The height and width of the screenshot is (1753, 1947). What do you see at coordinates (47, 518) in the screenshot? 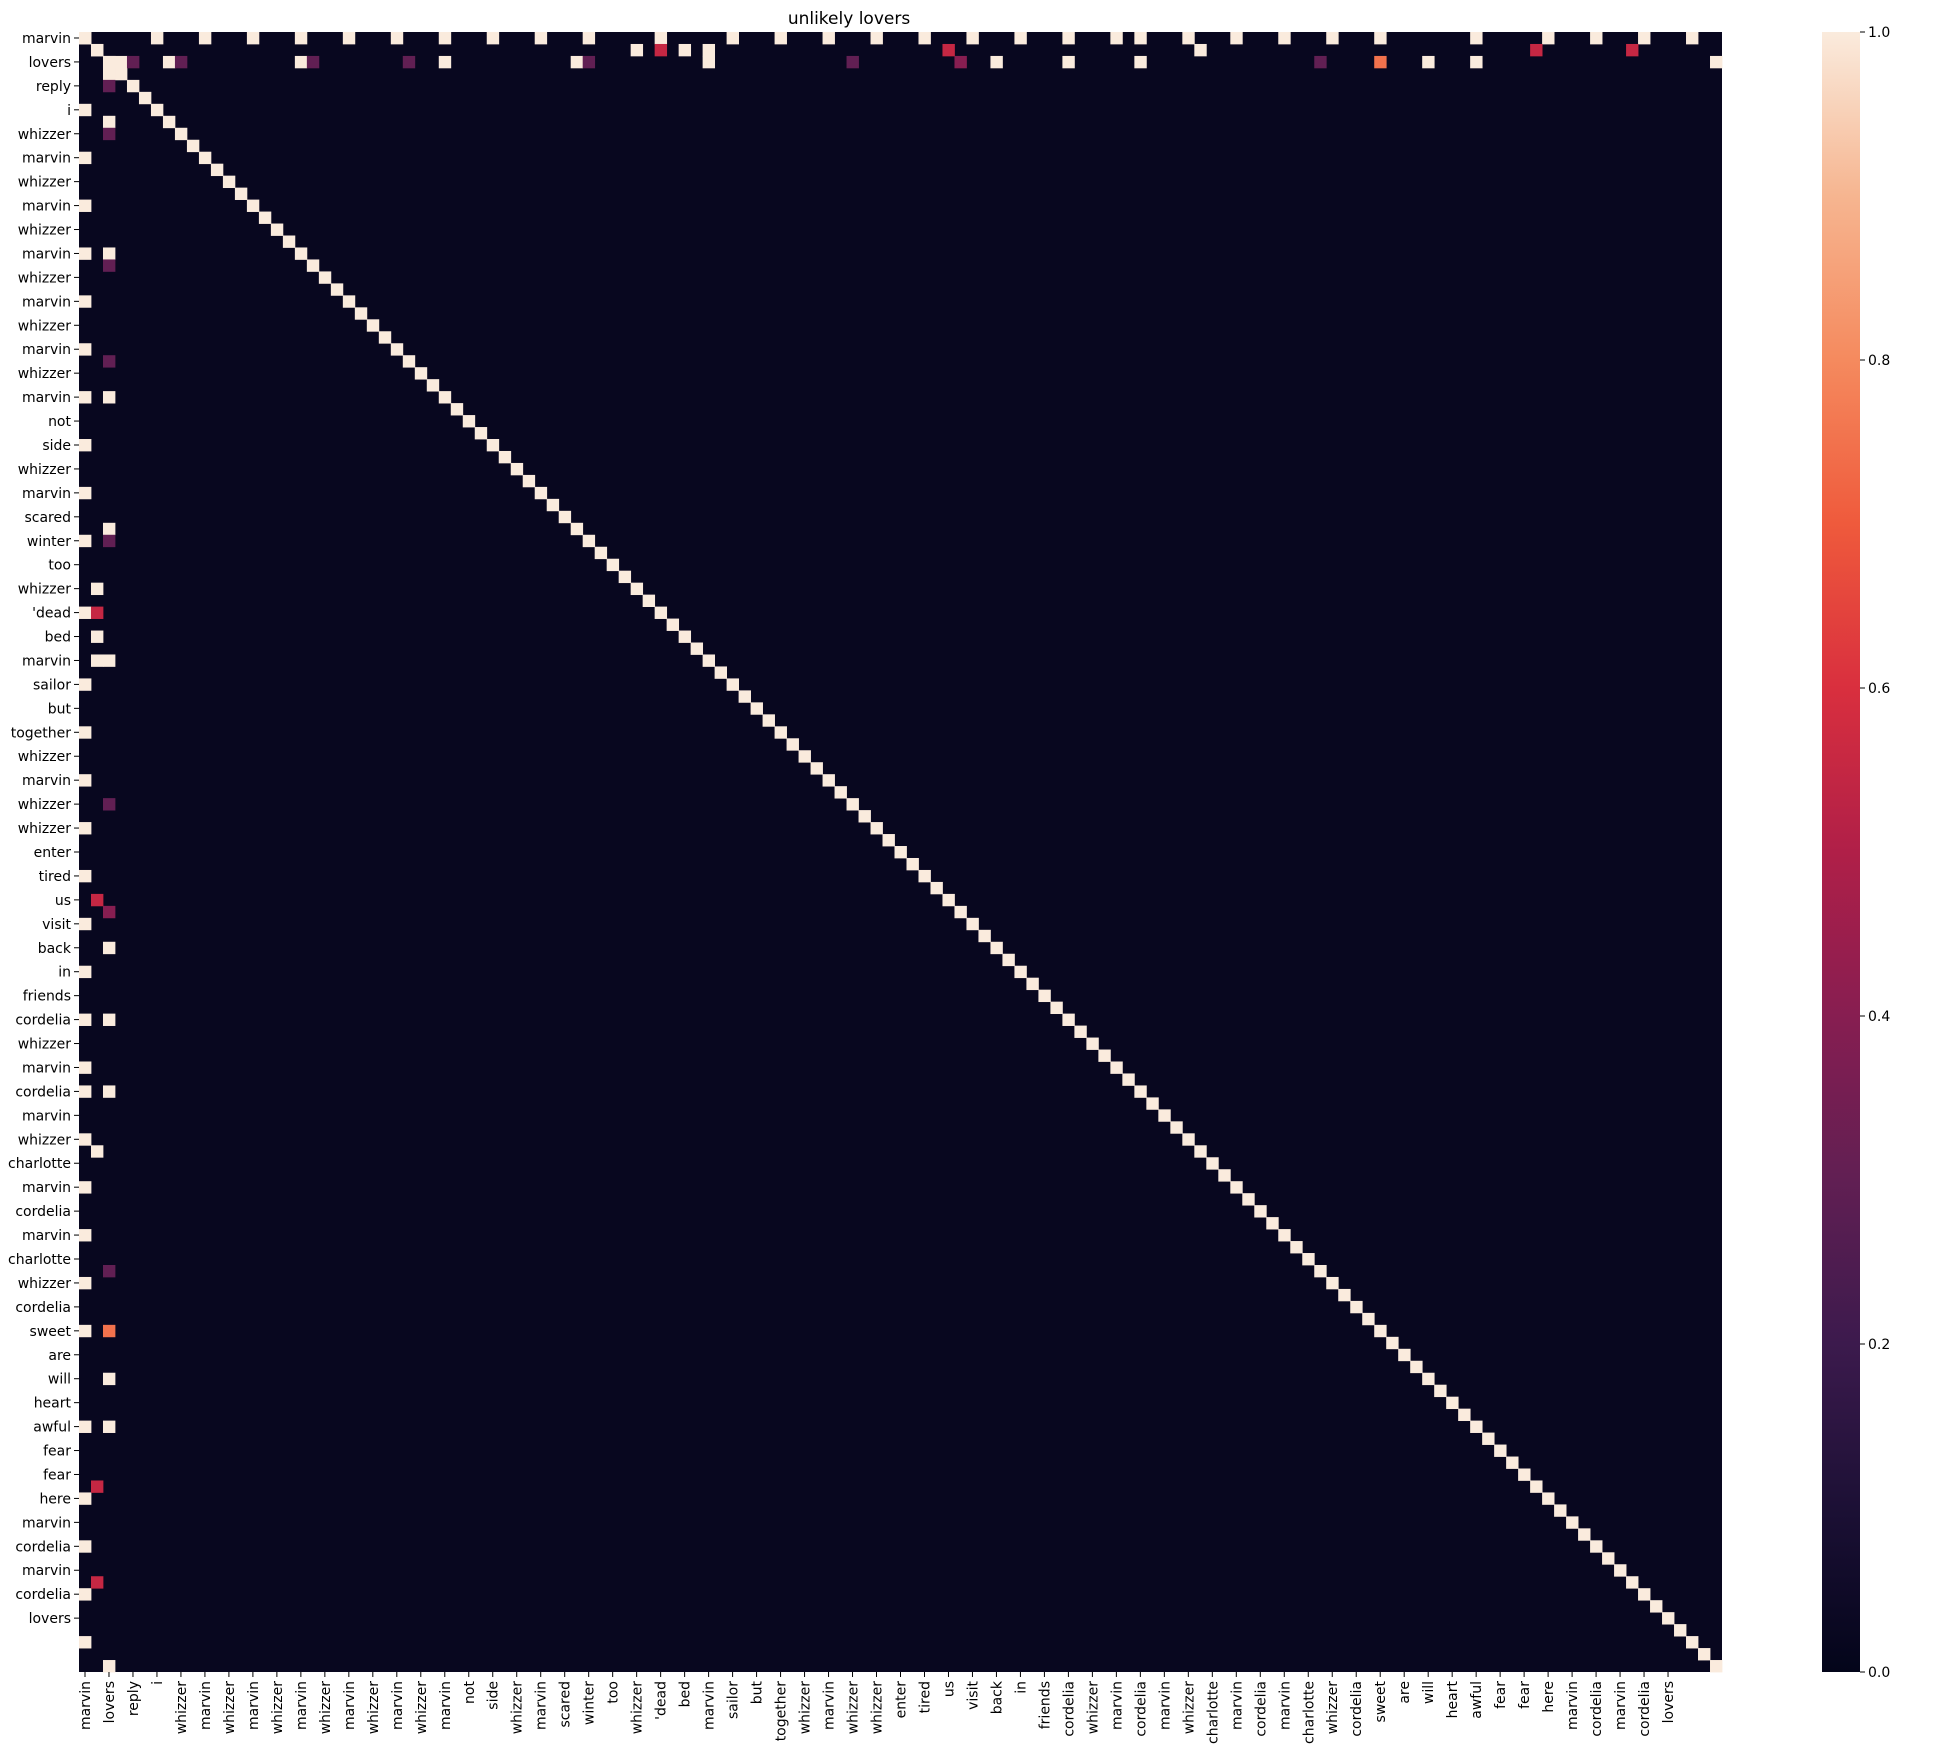
I see `row-tick-label: scared` at bounding box center [47, 518].